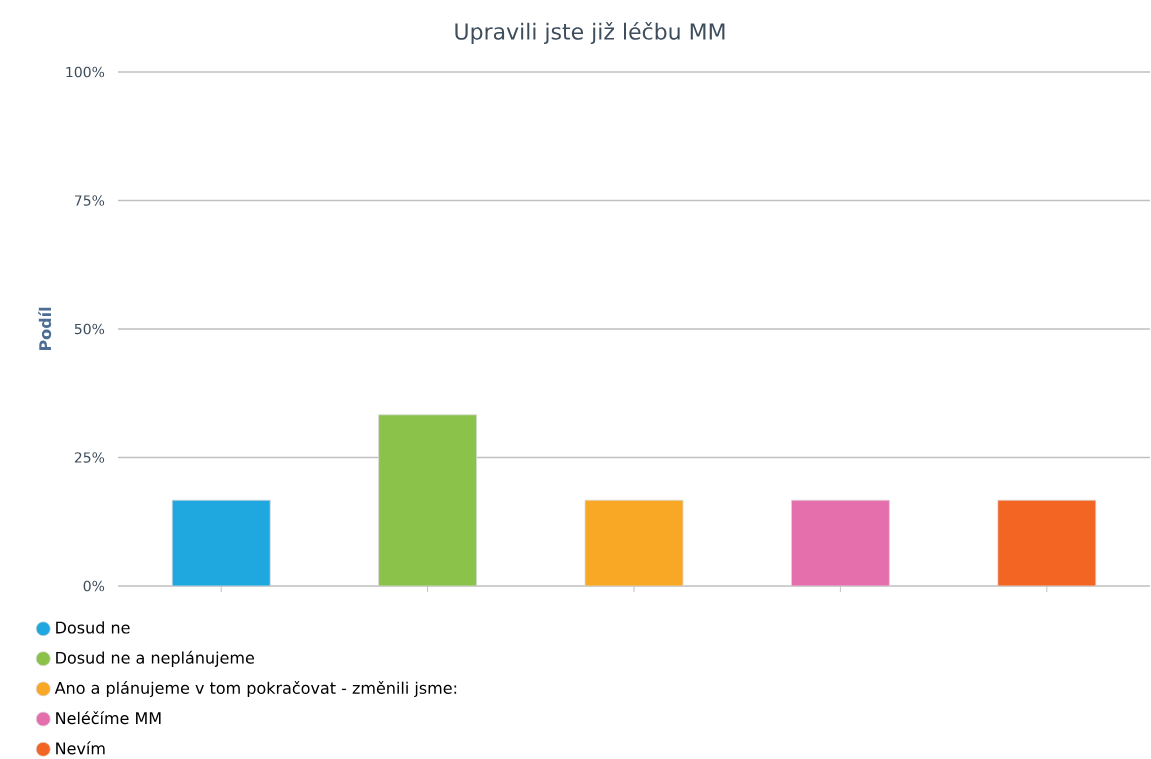 The width and height of the screenshot is (1151, 759). What do you see at coordinates (155, 658) in the screenshot?
I see `legend-label: Dosud ne a neplánujeme` at bounding box center [155, 658].